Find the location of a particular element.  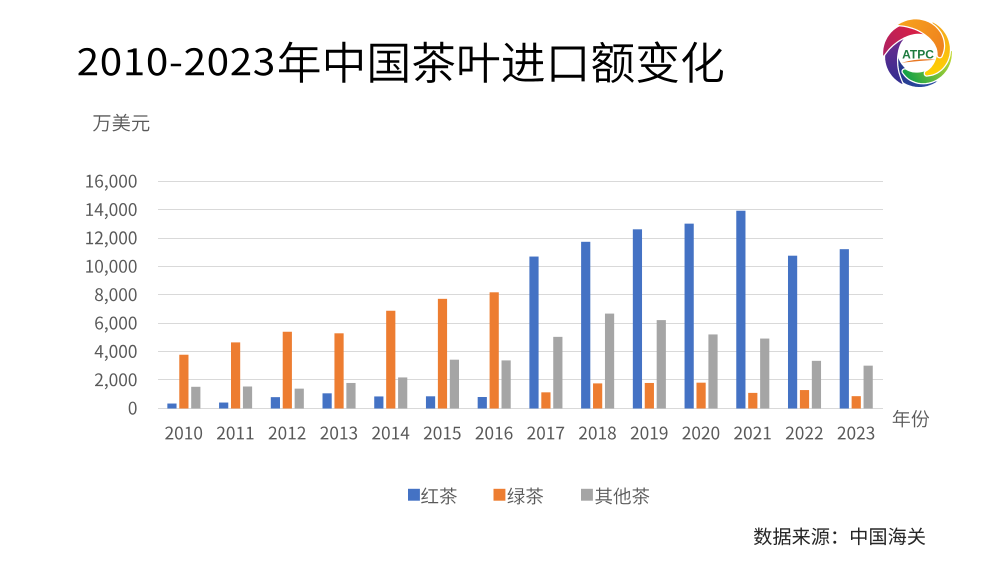

svg-text: ATPC is located at coordinates (918, 54).